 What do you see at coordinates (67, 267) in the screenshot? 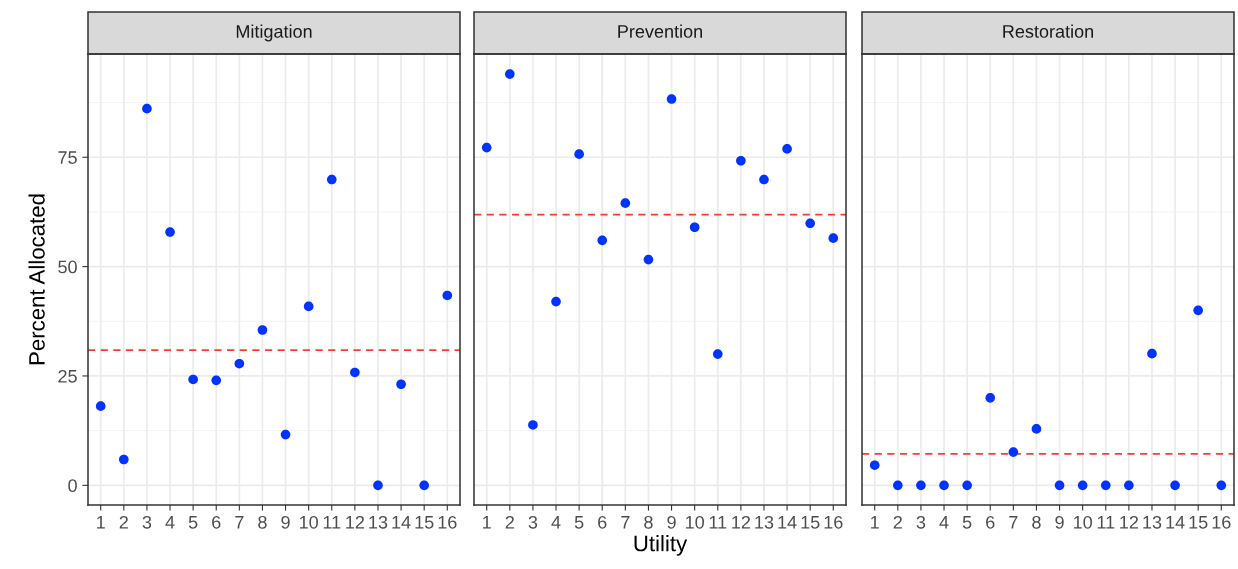
I see `y-tick-label: 50` at bounding box center [67, 267].